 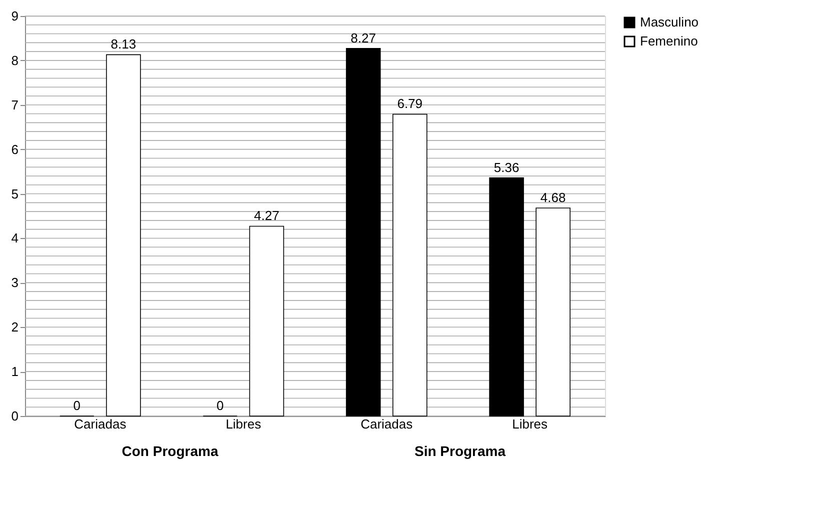 I want to click on y-tick-label: 5, so click(x=14, y=194).